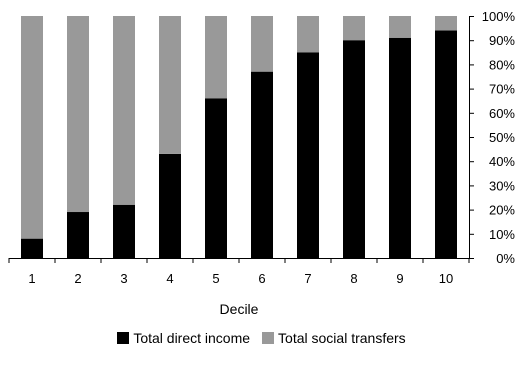  Describe the element at coordinates (307, 278) in the screenshot. I see `x-tick-label: 7` at that location.